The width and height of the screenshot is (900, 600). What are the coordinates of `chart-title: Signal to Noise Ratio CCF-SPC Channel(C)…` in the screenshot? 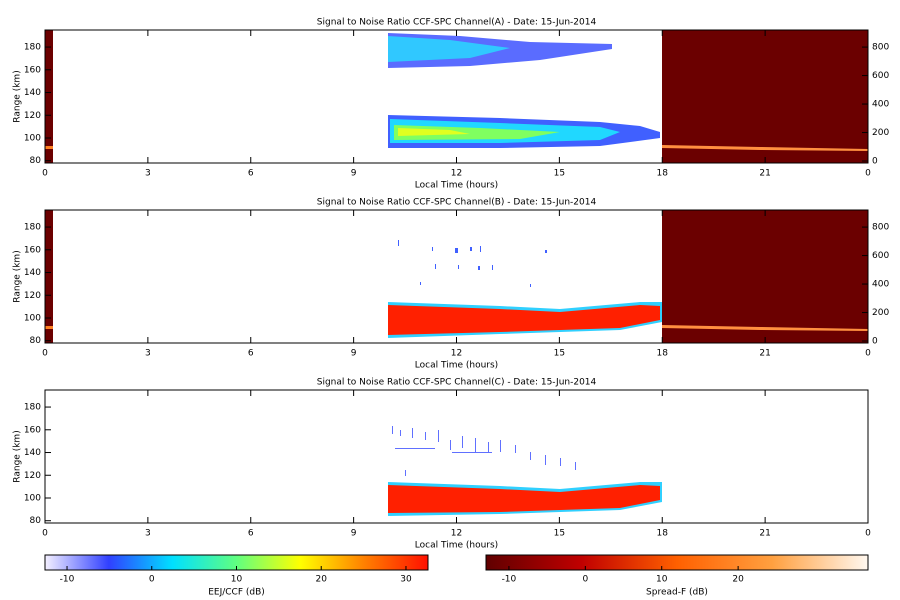 It's located at (457, 383).